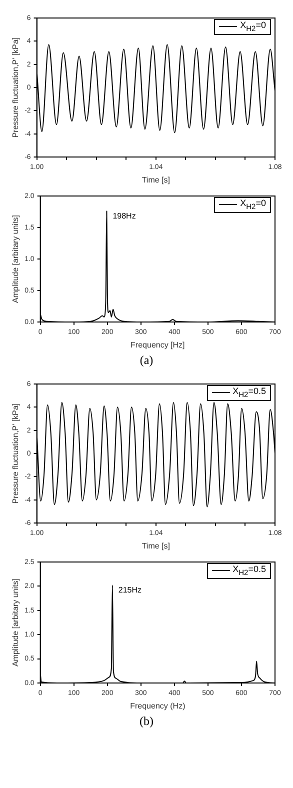  What do you see at coordinates (146, 360) in the screenshot?
I see `text: (a)` at bounding box center [146, 360].